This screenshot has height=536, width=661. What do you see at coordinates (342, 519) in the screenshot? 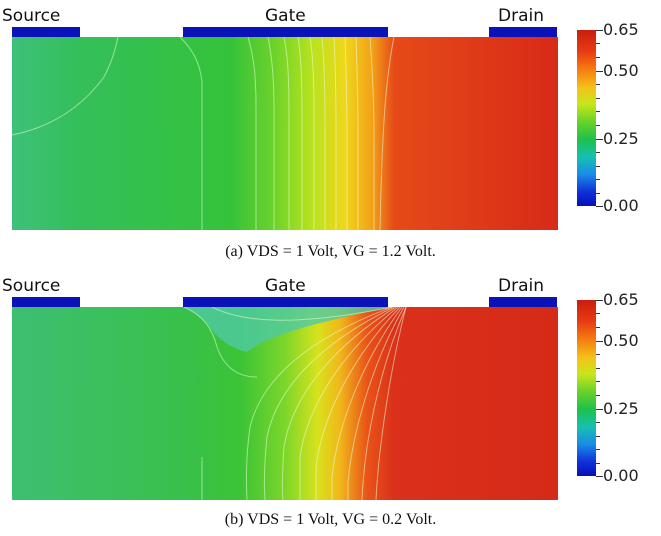
I see `caption-text: VDS = 1 Volt, VG = 0.2 Volt.` at bounding box center [342, 519].